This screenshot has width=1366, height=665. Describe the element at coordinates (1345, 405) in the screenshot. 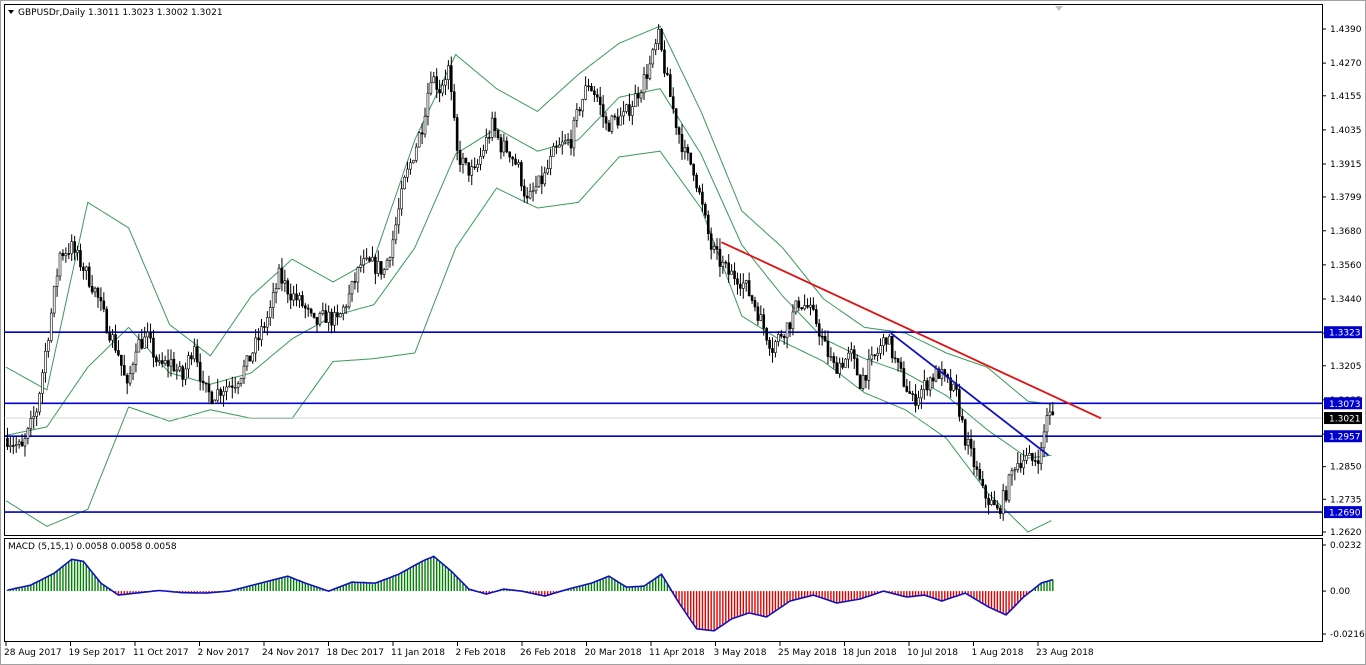

I see `level-price-tag: 1.3073` at that location.